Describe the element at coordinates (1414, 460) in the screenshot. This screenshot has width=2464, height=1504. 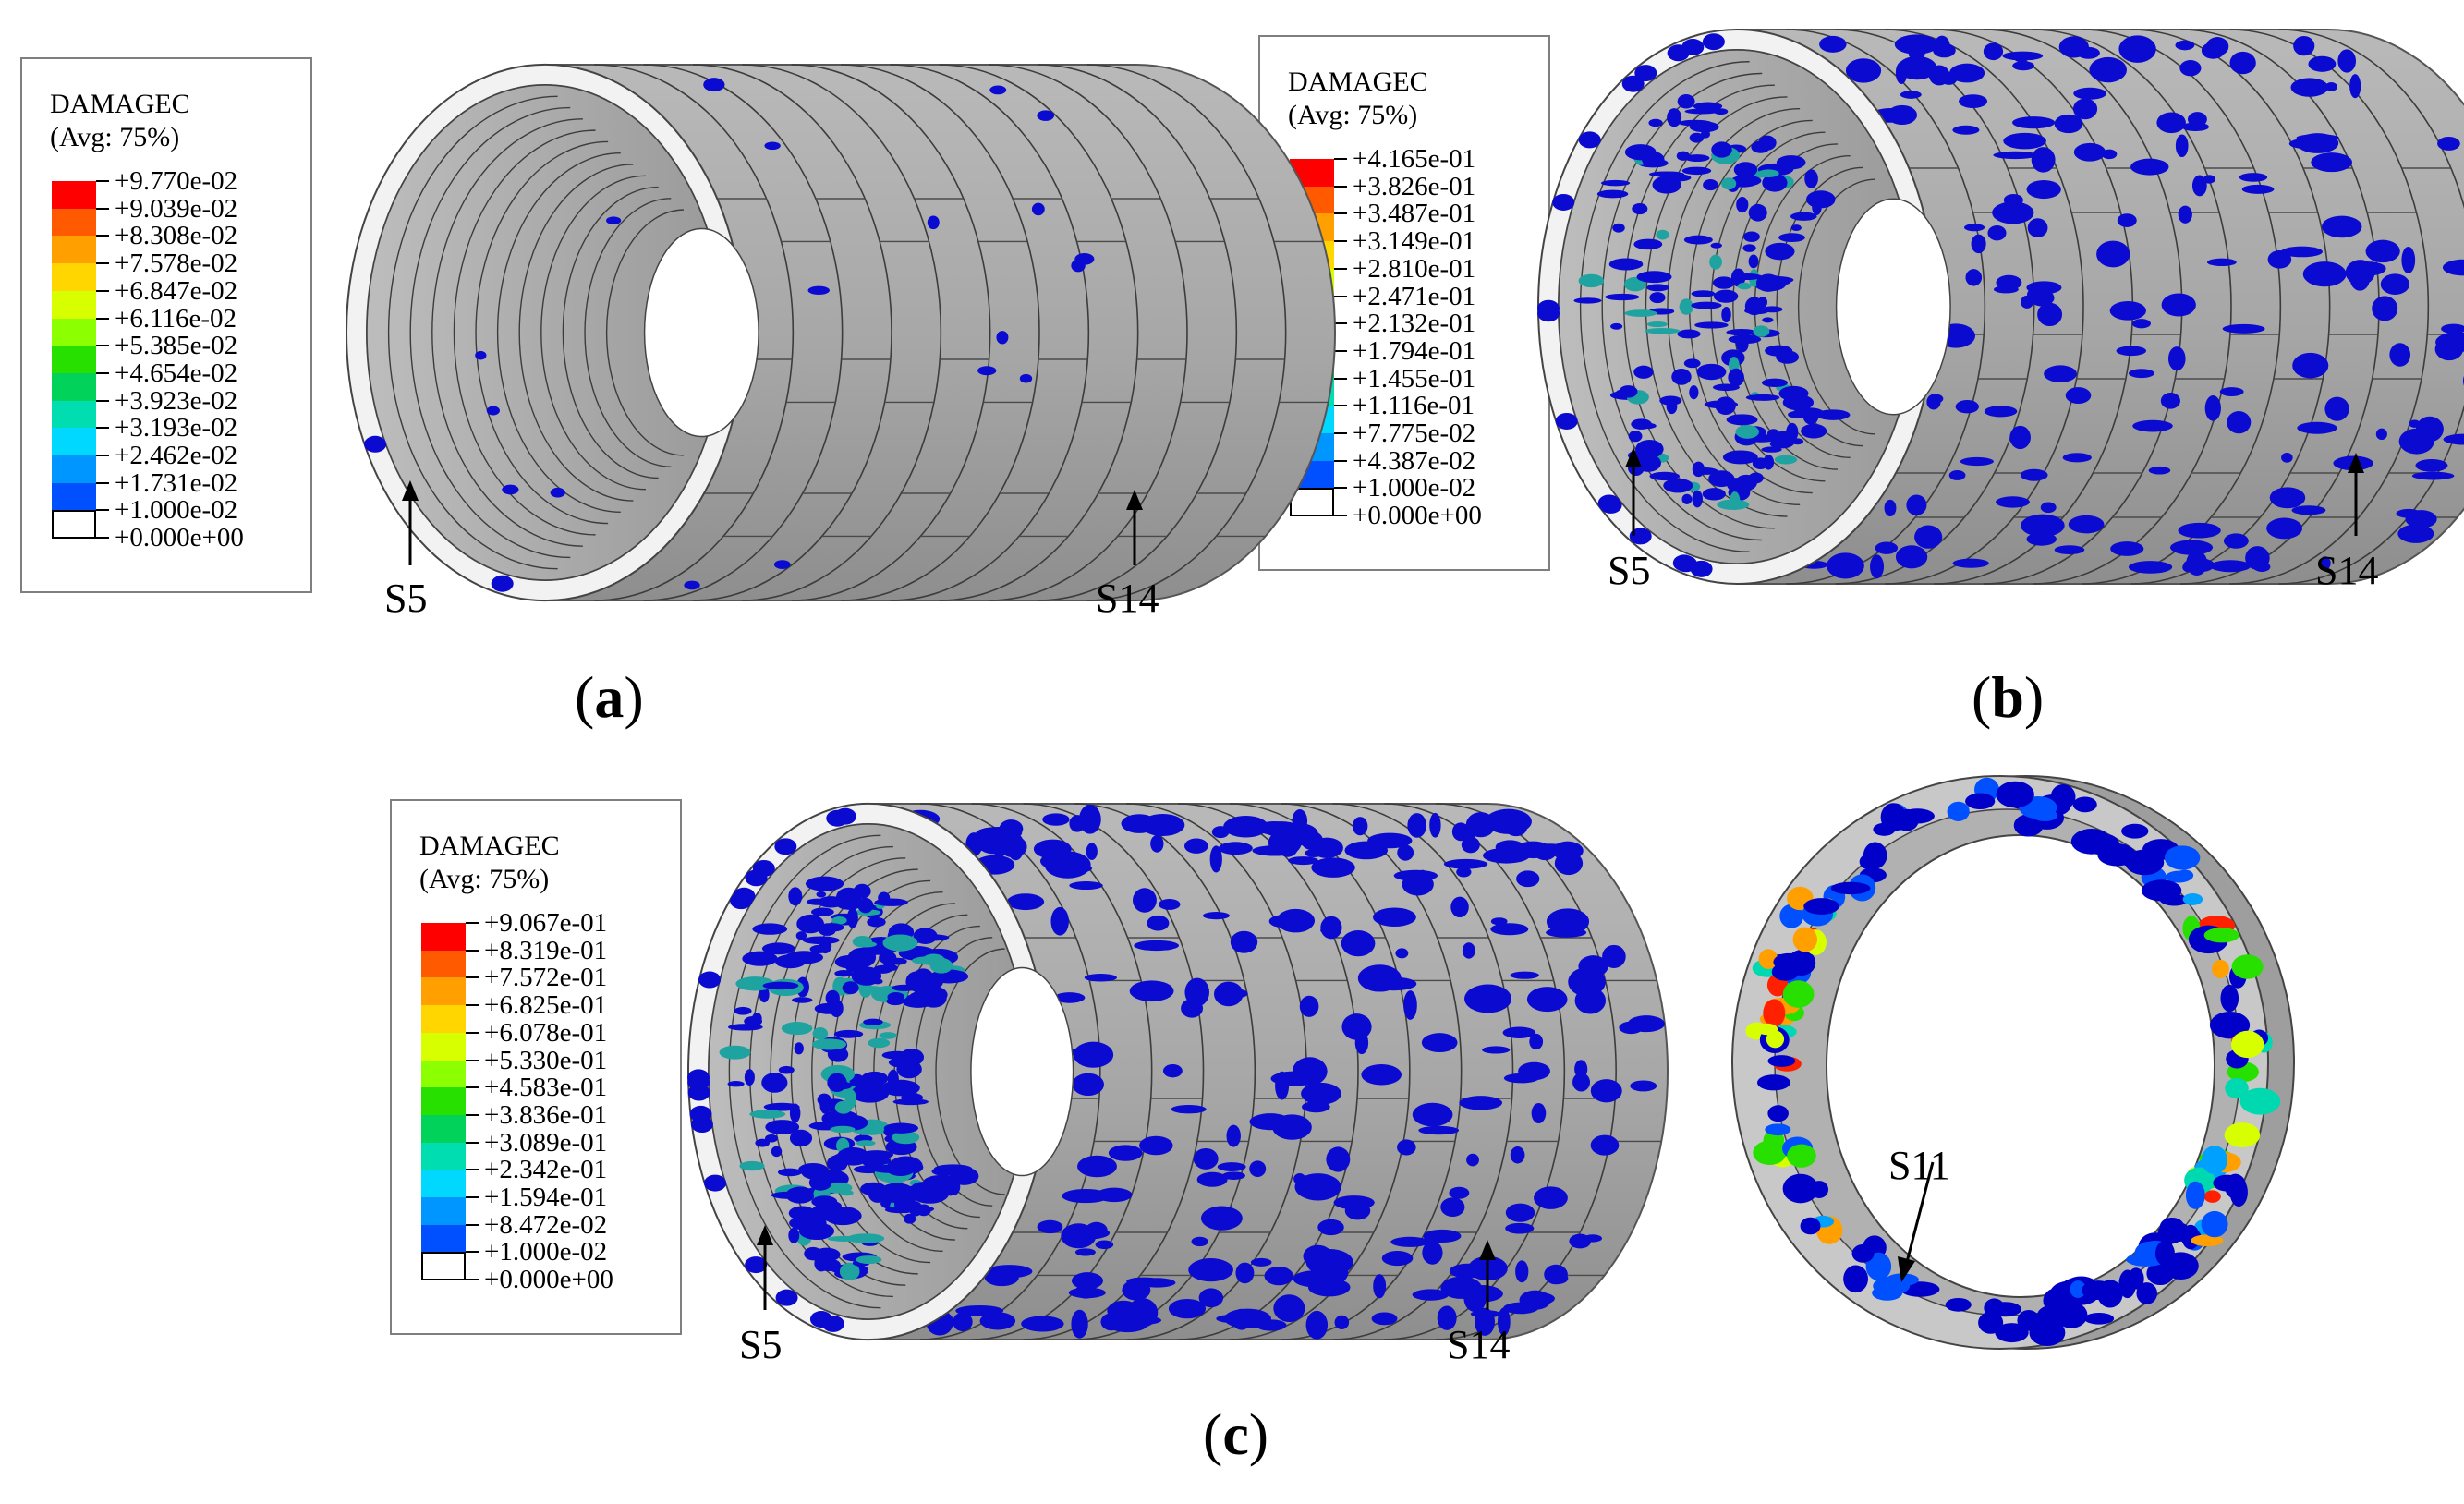
I see `legend-level-label: +4.387e-02` at that location.